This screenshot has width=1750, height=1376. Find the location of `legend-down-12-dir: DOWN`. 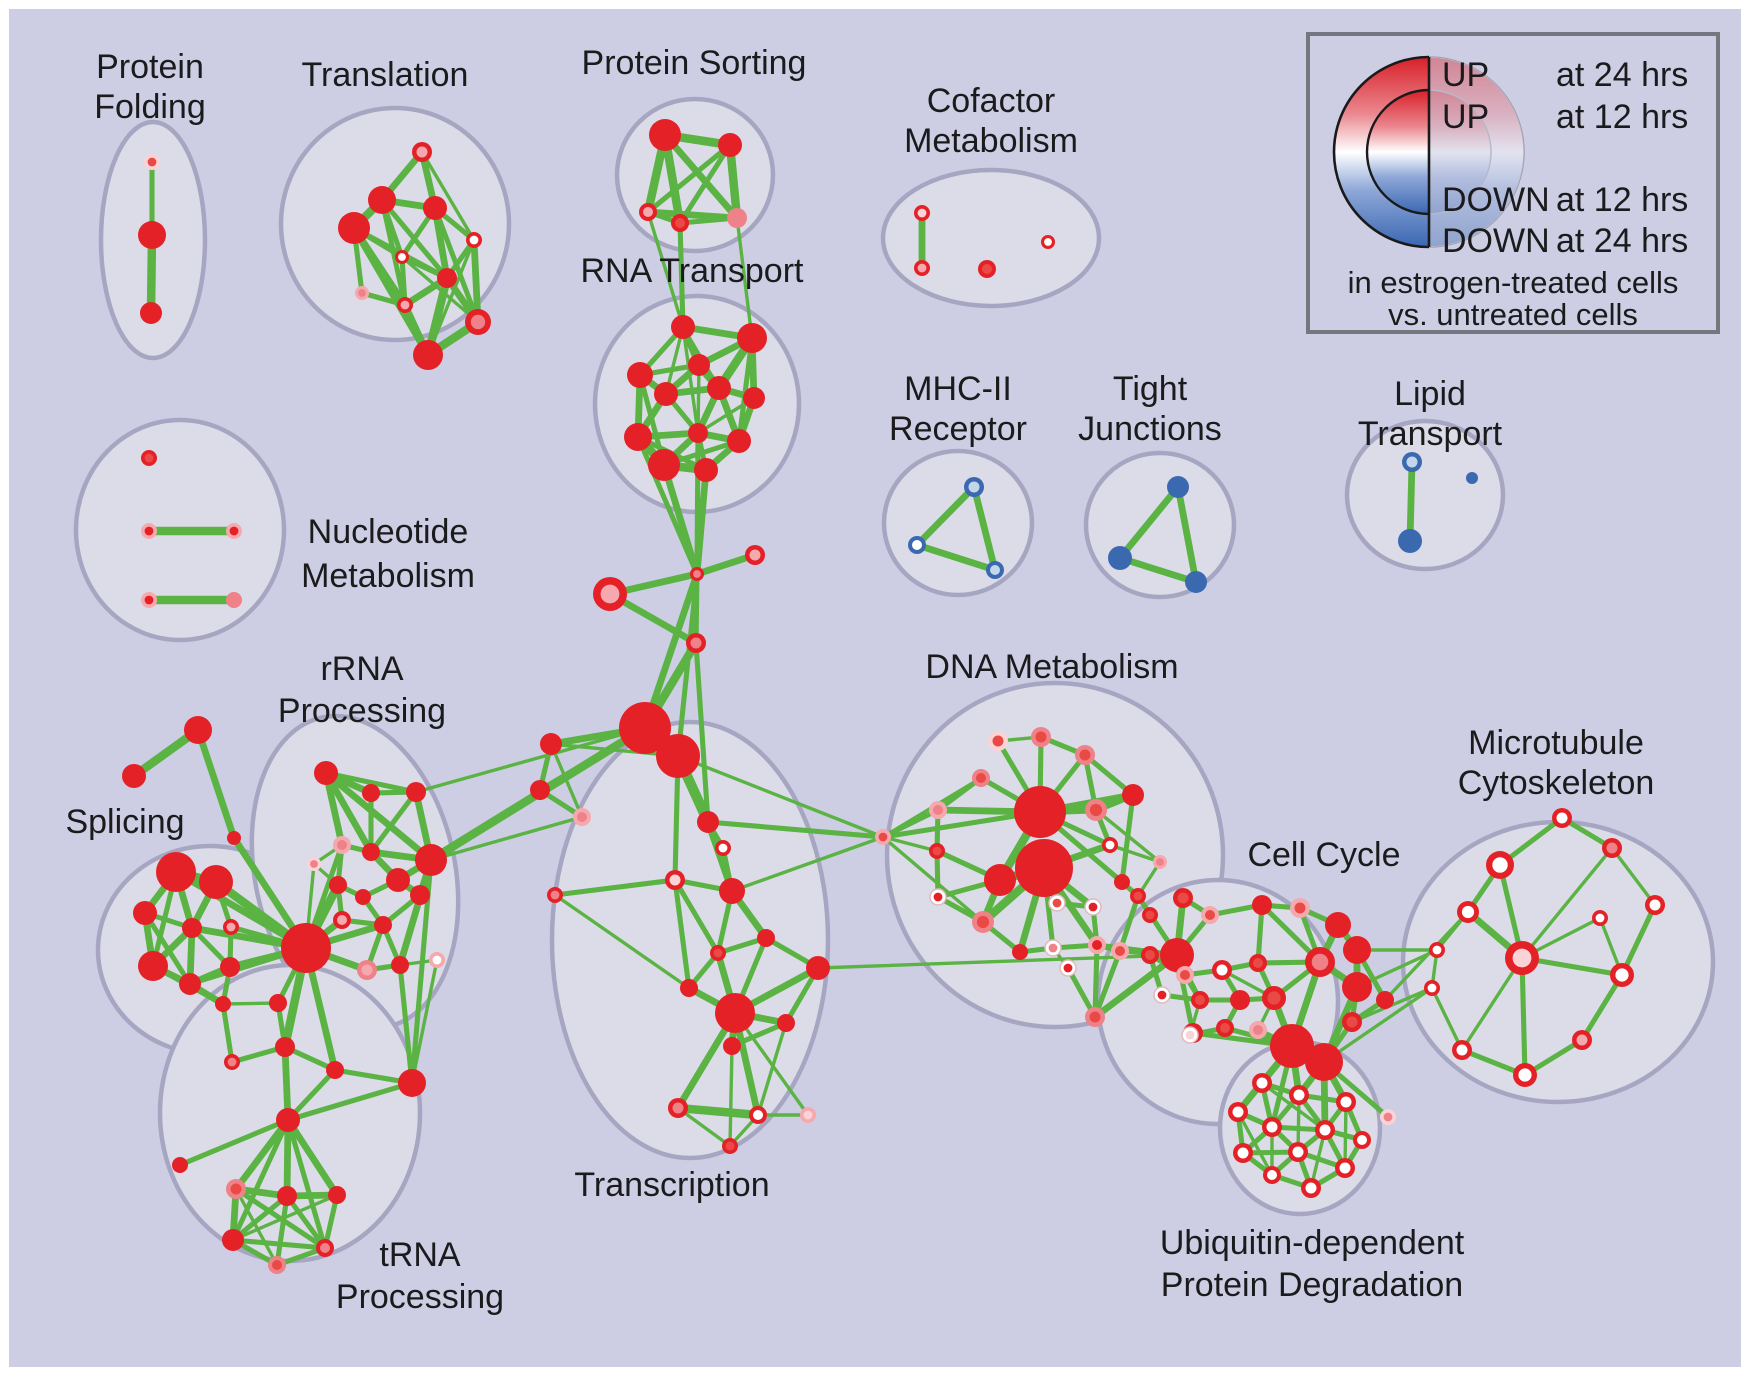

legend-down-12-dir: DOWN is located at coordinates (1496, 200).